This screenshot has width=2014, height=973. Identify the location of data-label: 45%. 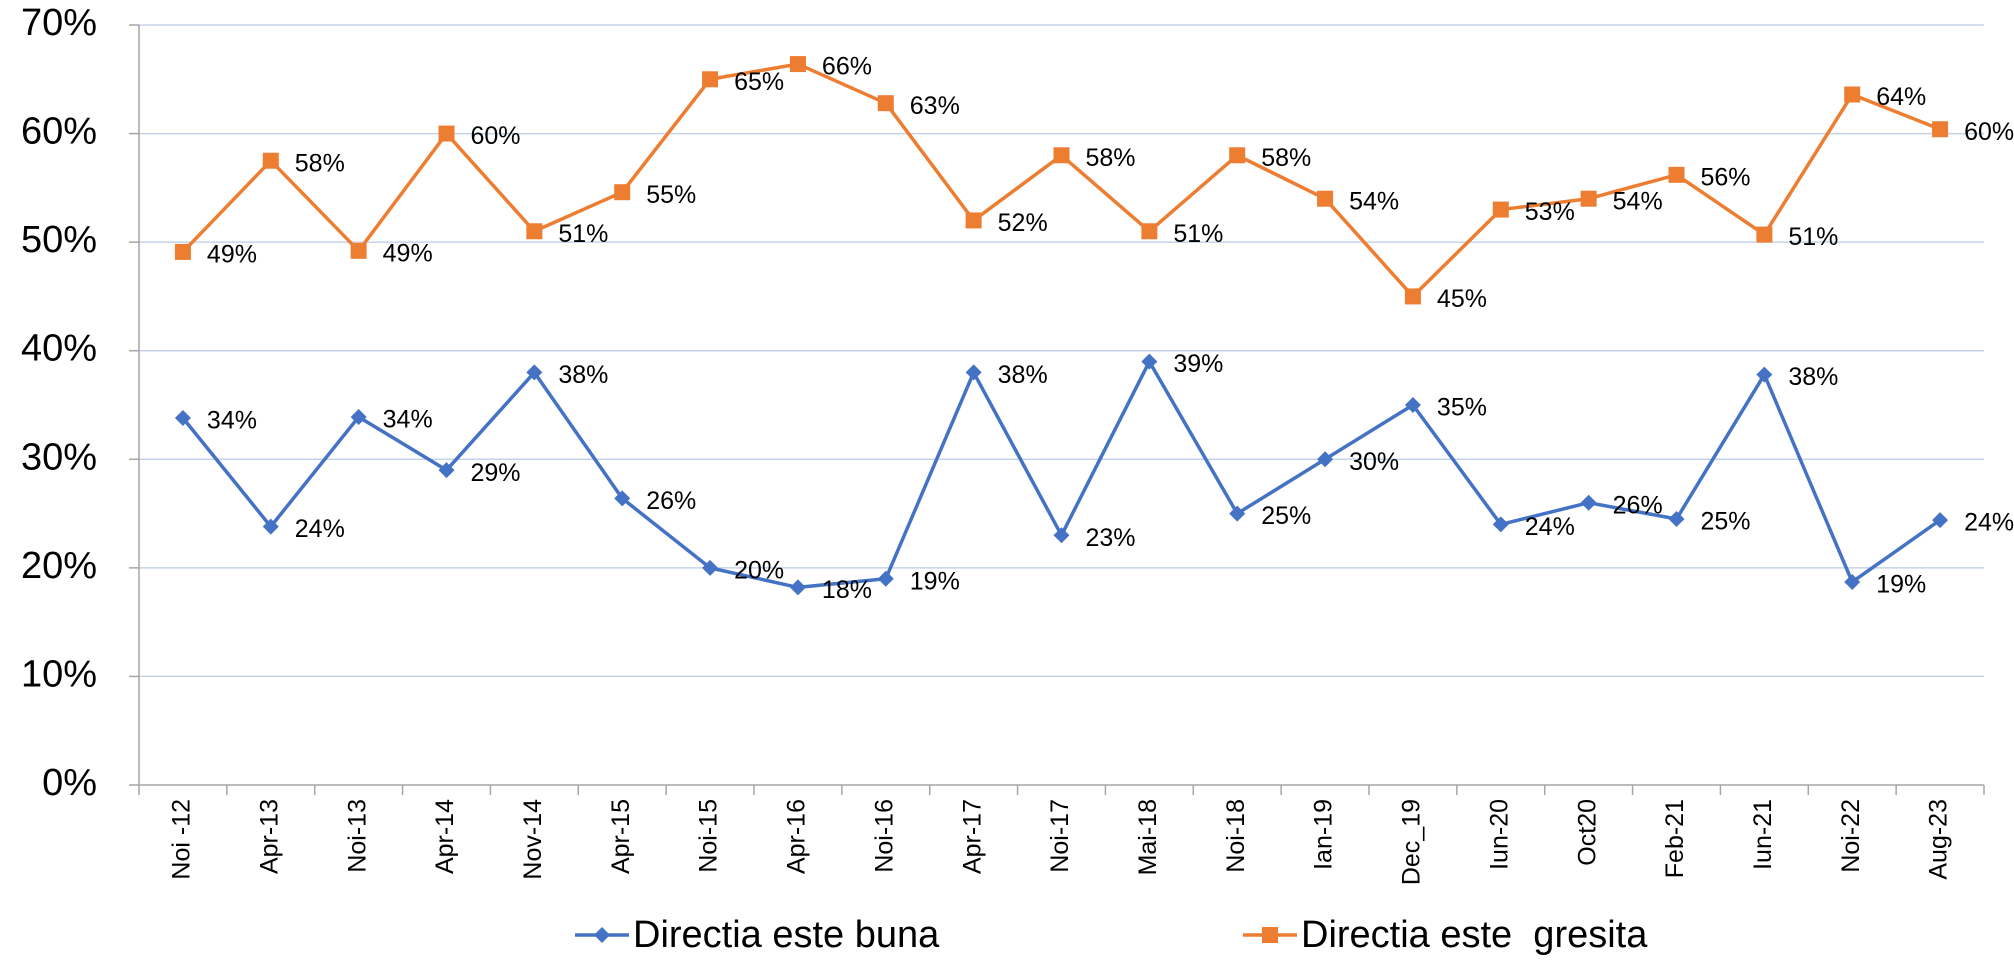
(1462, 299).